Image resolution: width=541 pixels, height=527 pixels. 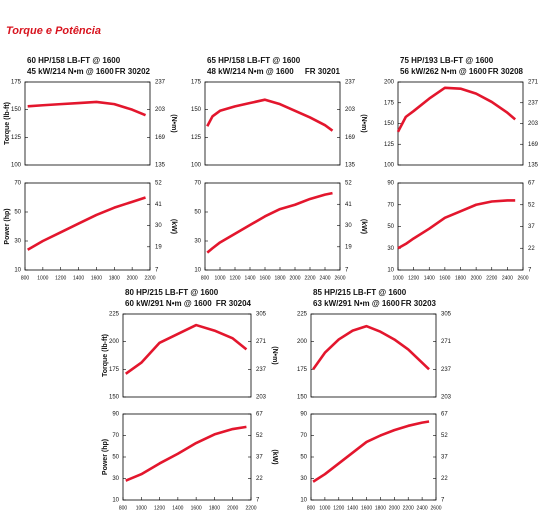 What do you see at coordinates (350, 166) in the screenshot?
I see `y2-tick-label: 135` at bounding box center [350, 166].